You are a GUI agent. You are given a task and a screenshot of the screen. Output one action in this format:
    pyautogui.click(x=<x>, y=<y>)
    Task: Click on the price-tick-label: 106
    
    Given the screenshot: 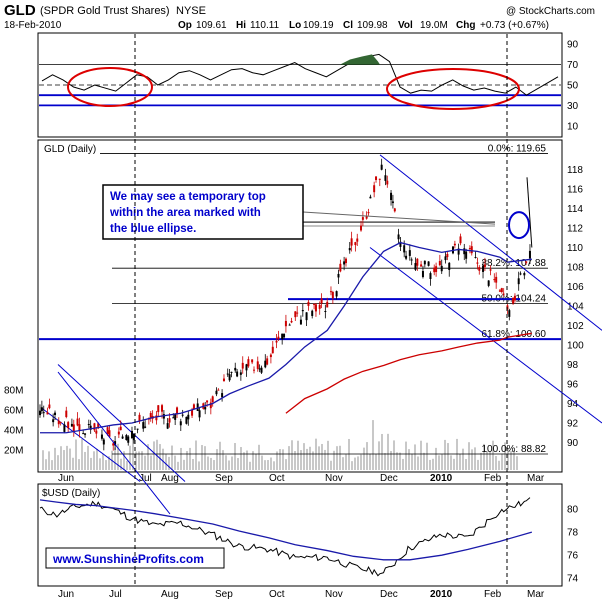 What is the action you would take?
    pyautogui.click(x=575, y=287)
    